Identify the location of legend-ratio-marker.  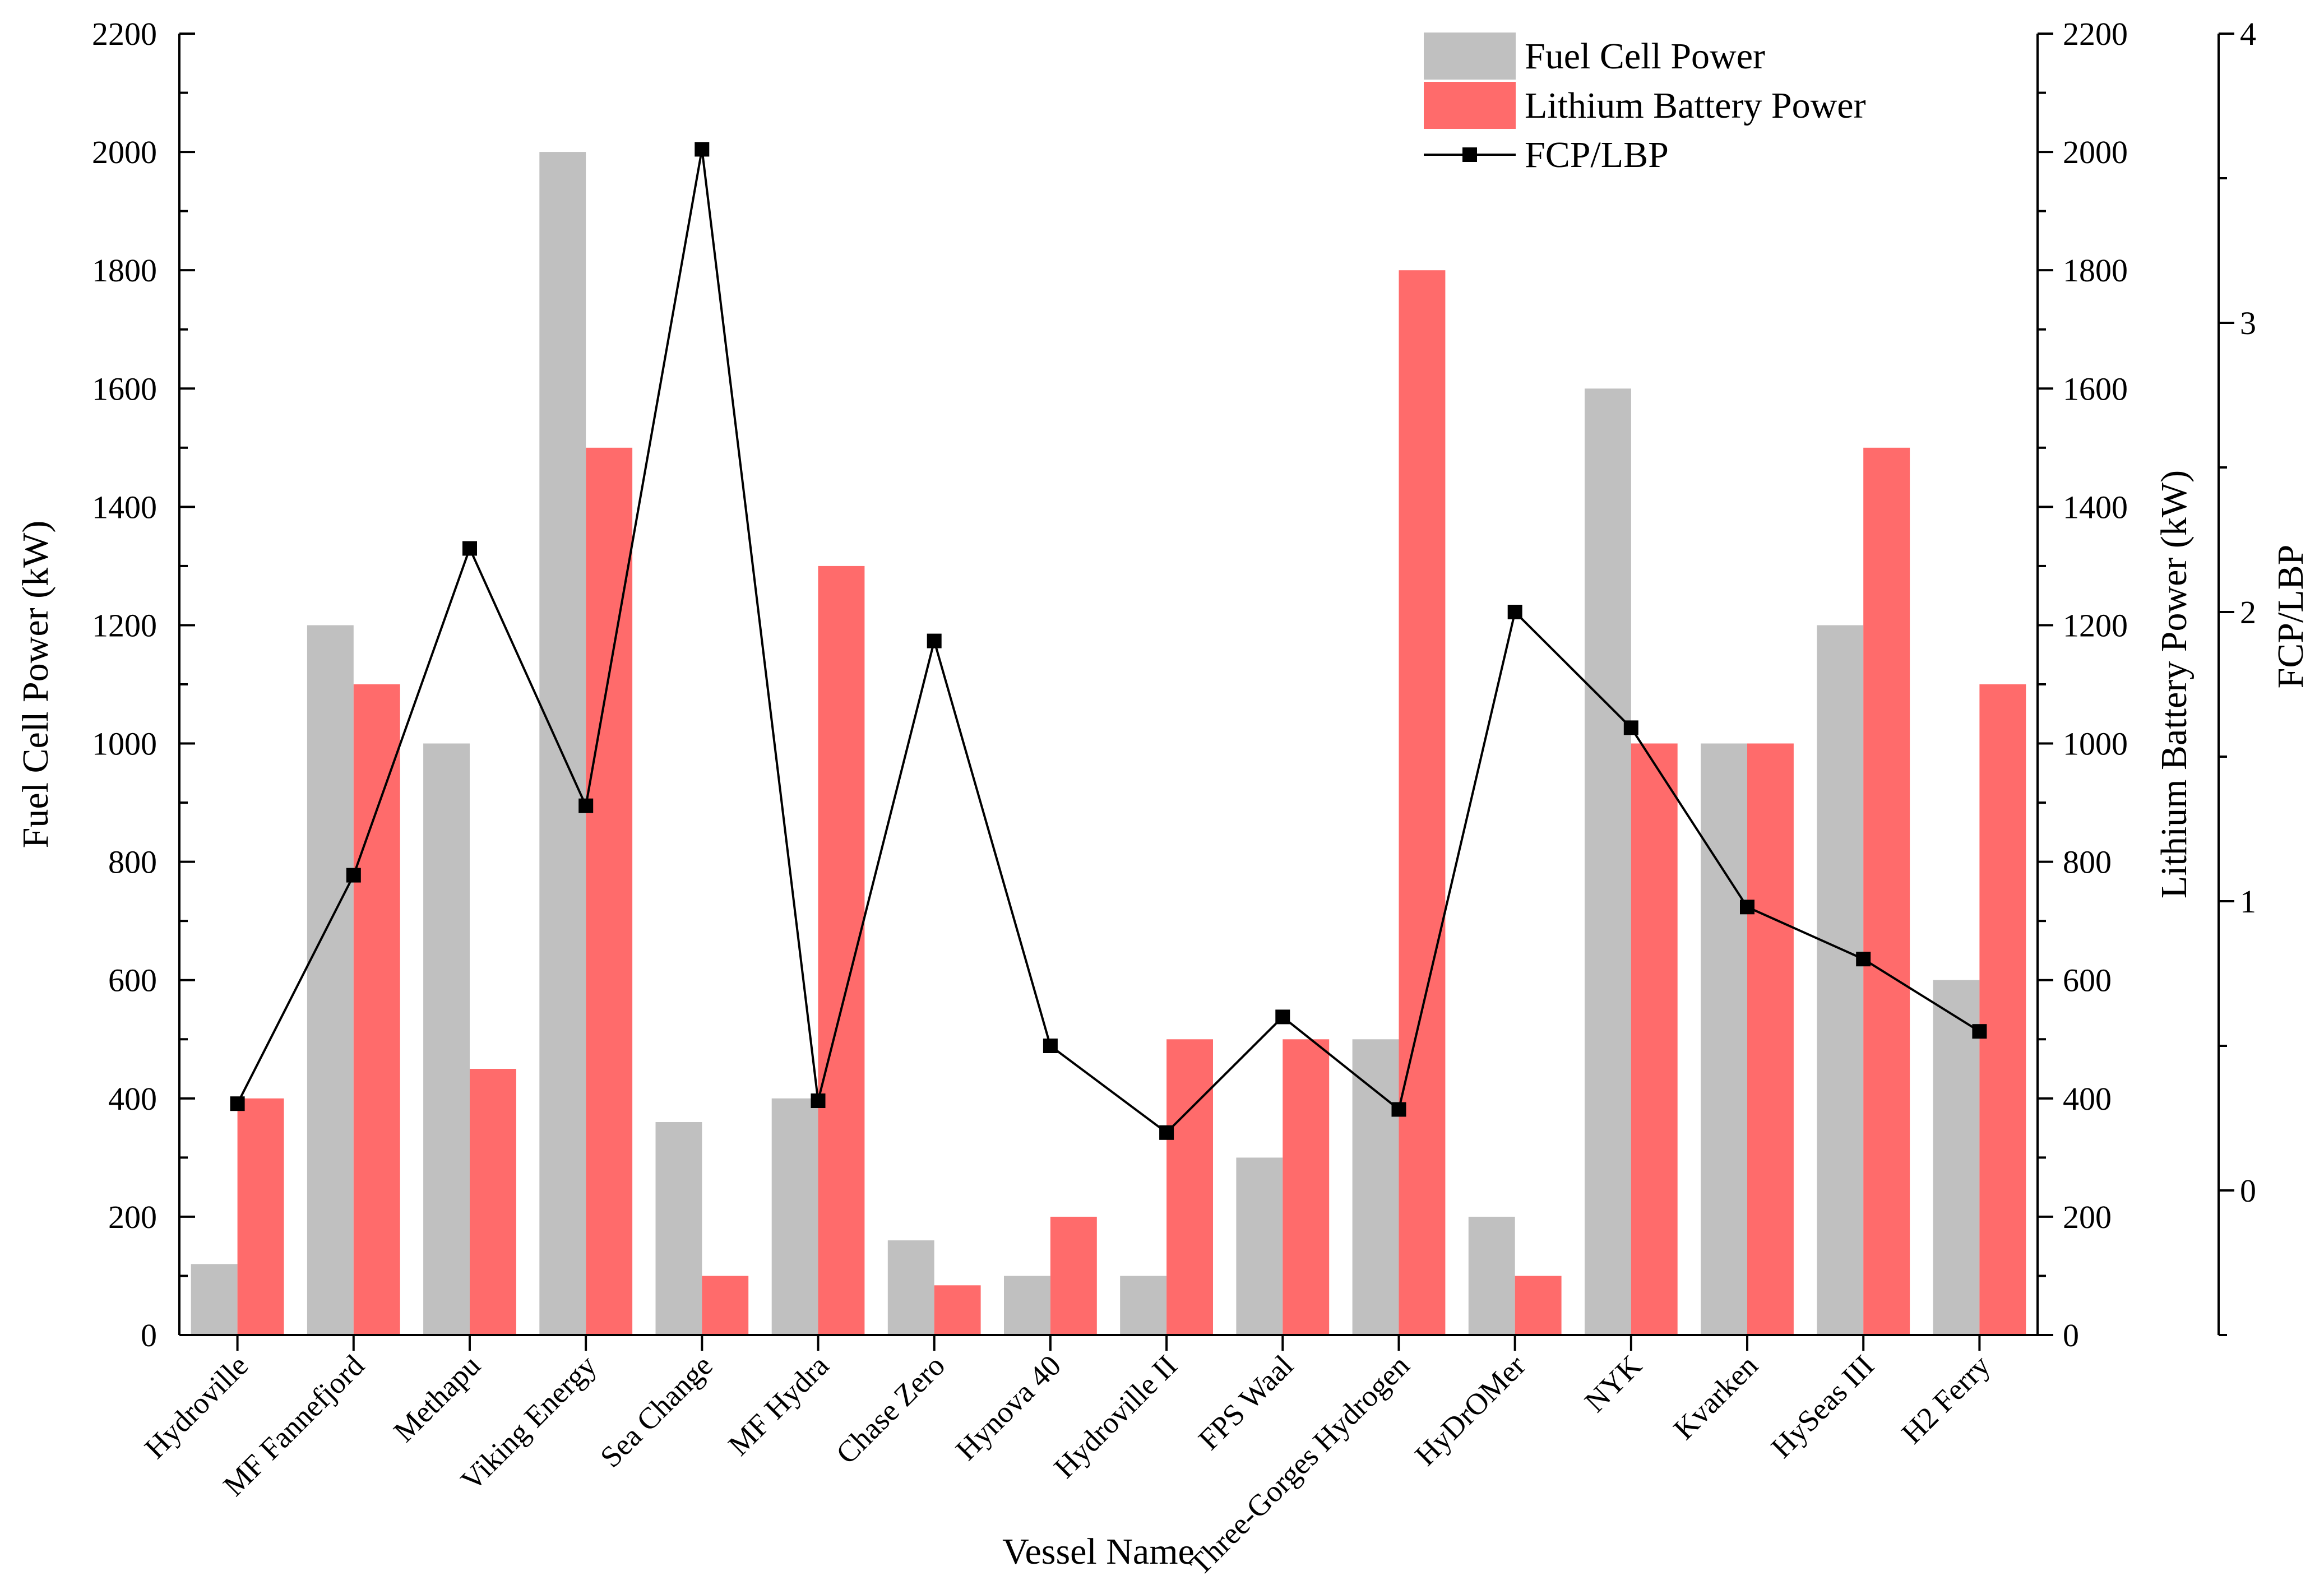
(1470, 154).